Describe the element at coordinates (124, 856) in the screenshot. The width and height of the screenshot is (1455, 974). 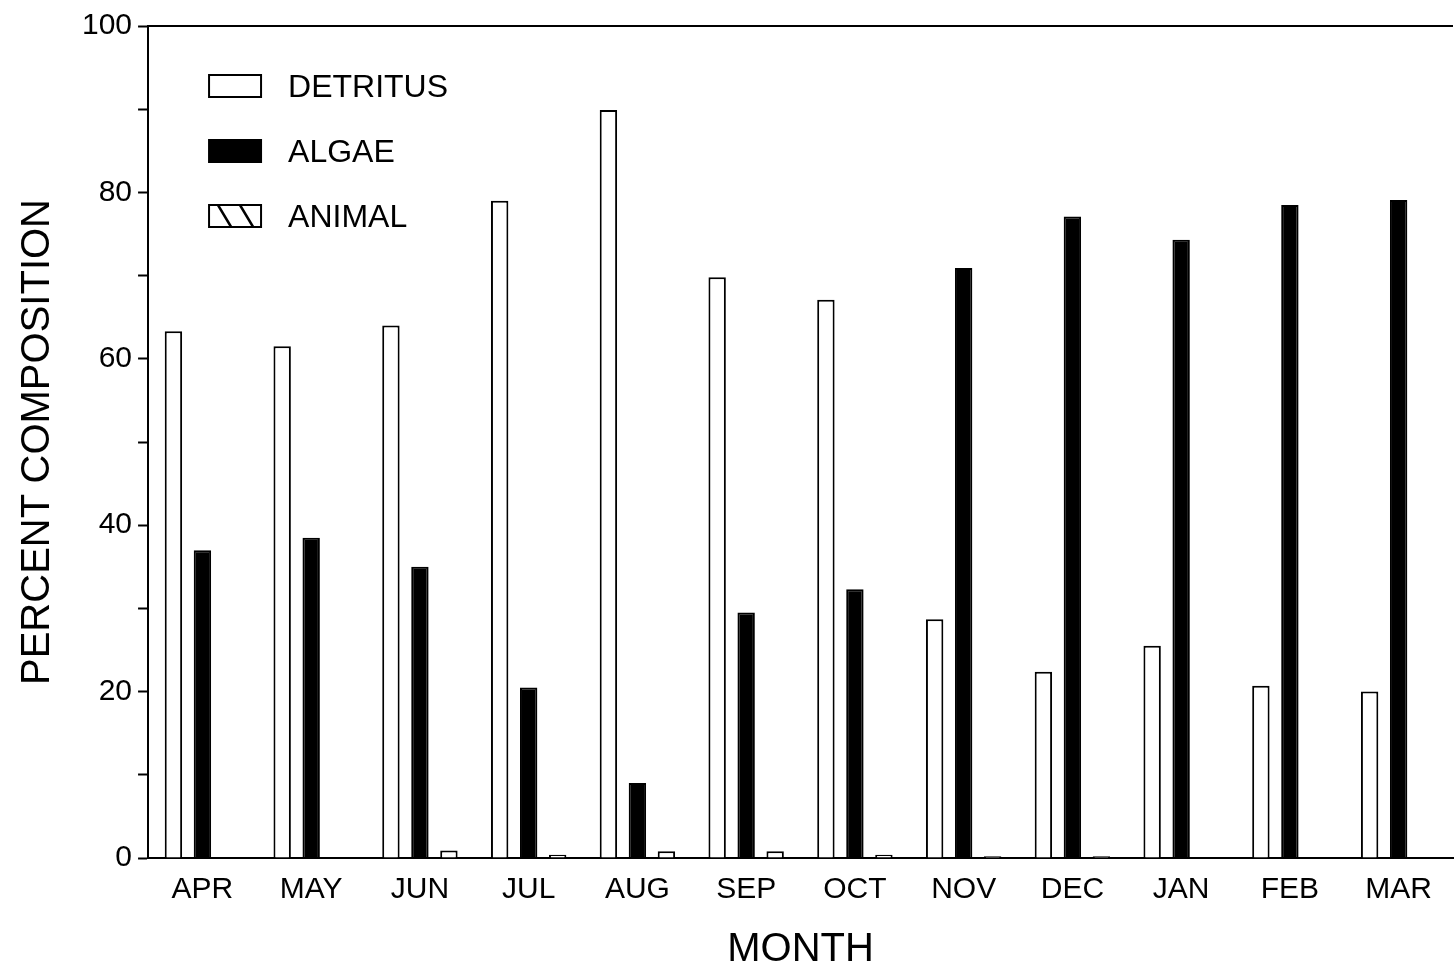
I see `y-tick-label: 0` at that location.